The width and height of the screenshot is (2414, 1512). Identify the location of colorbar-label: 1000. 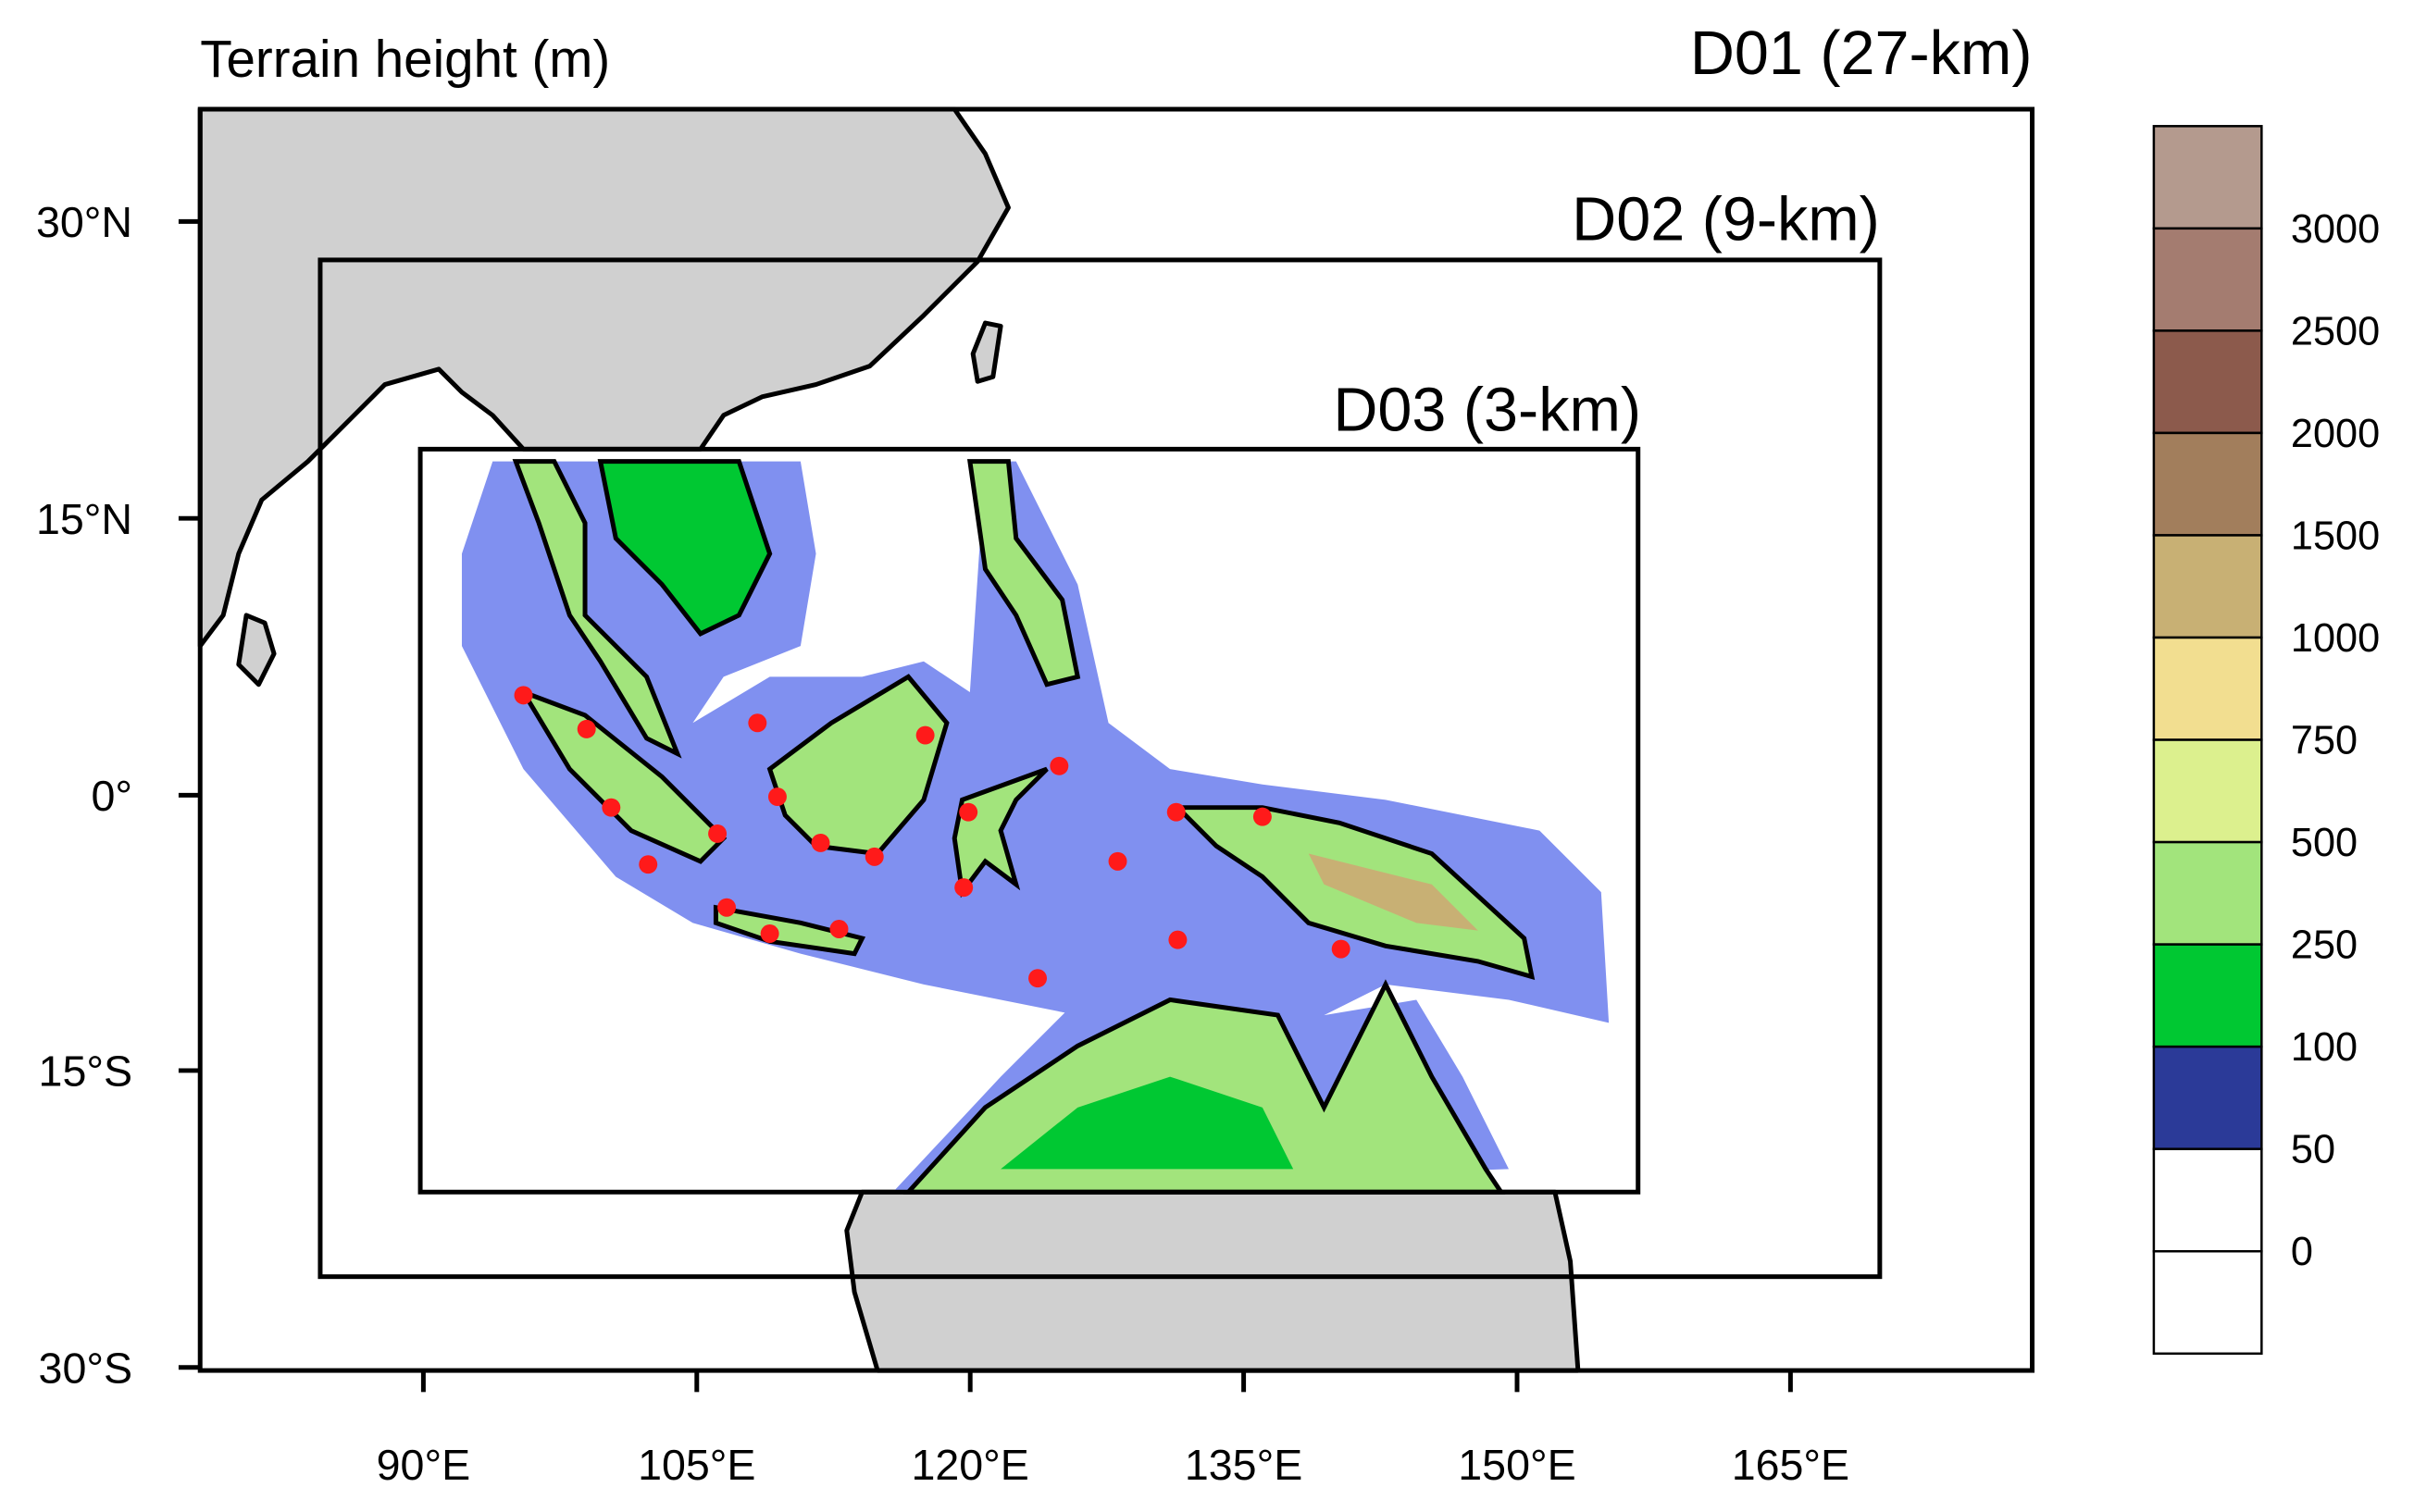
(2336, 638).